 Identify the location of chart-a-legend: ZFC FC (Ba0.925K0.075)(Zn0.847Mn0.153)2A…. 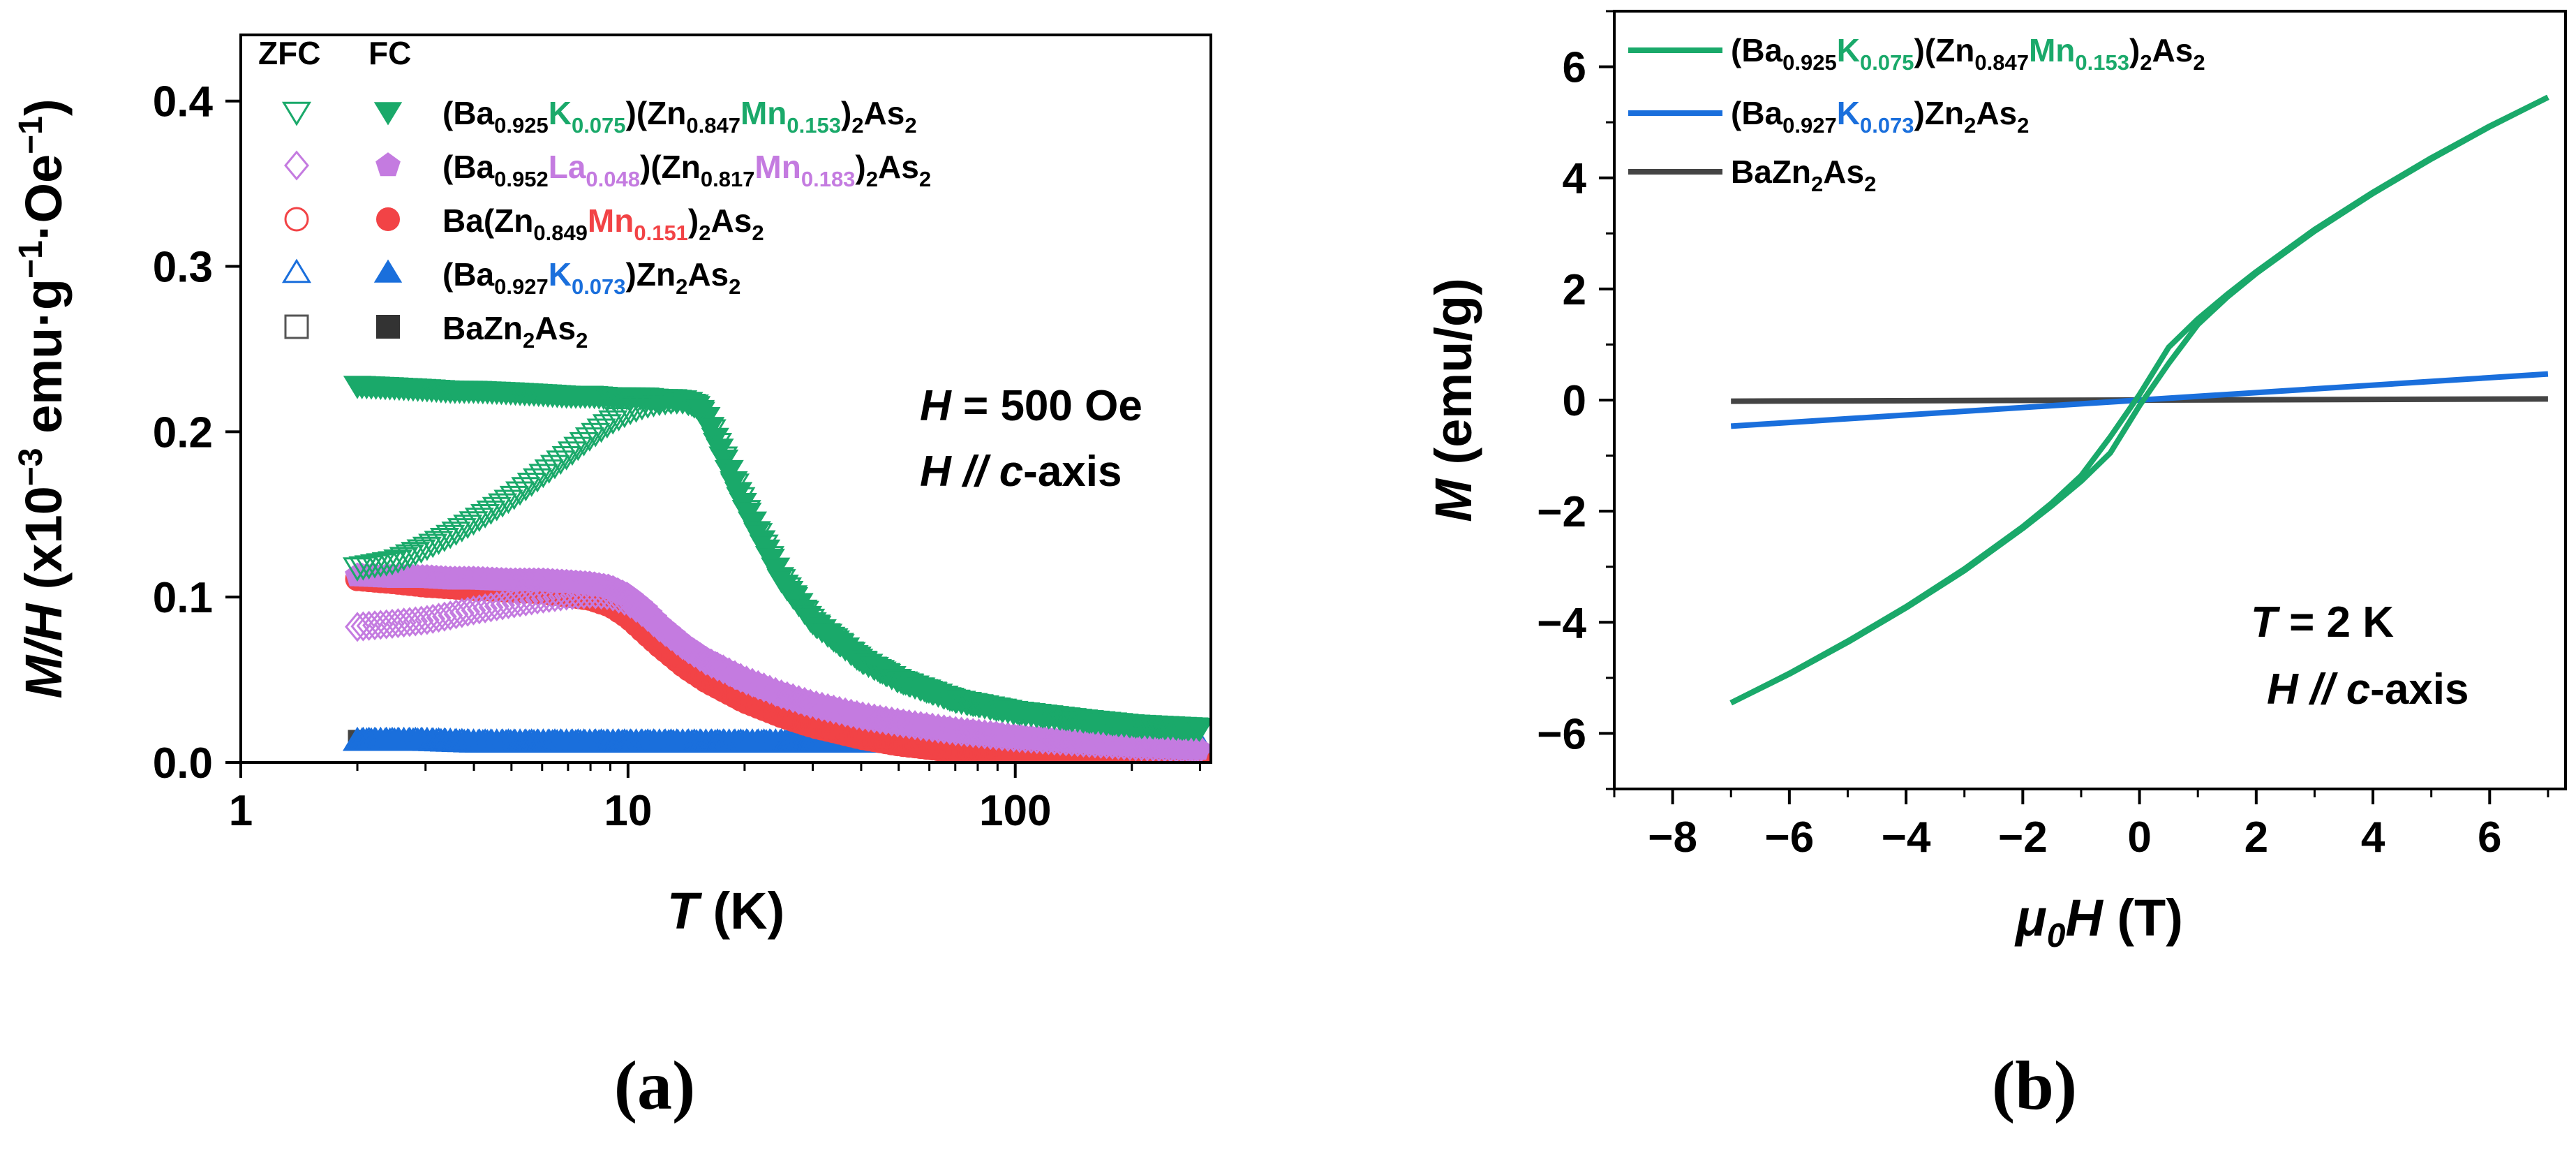
(595, 194).